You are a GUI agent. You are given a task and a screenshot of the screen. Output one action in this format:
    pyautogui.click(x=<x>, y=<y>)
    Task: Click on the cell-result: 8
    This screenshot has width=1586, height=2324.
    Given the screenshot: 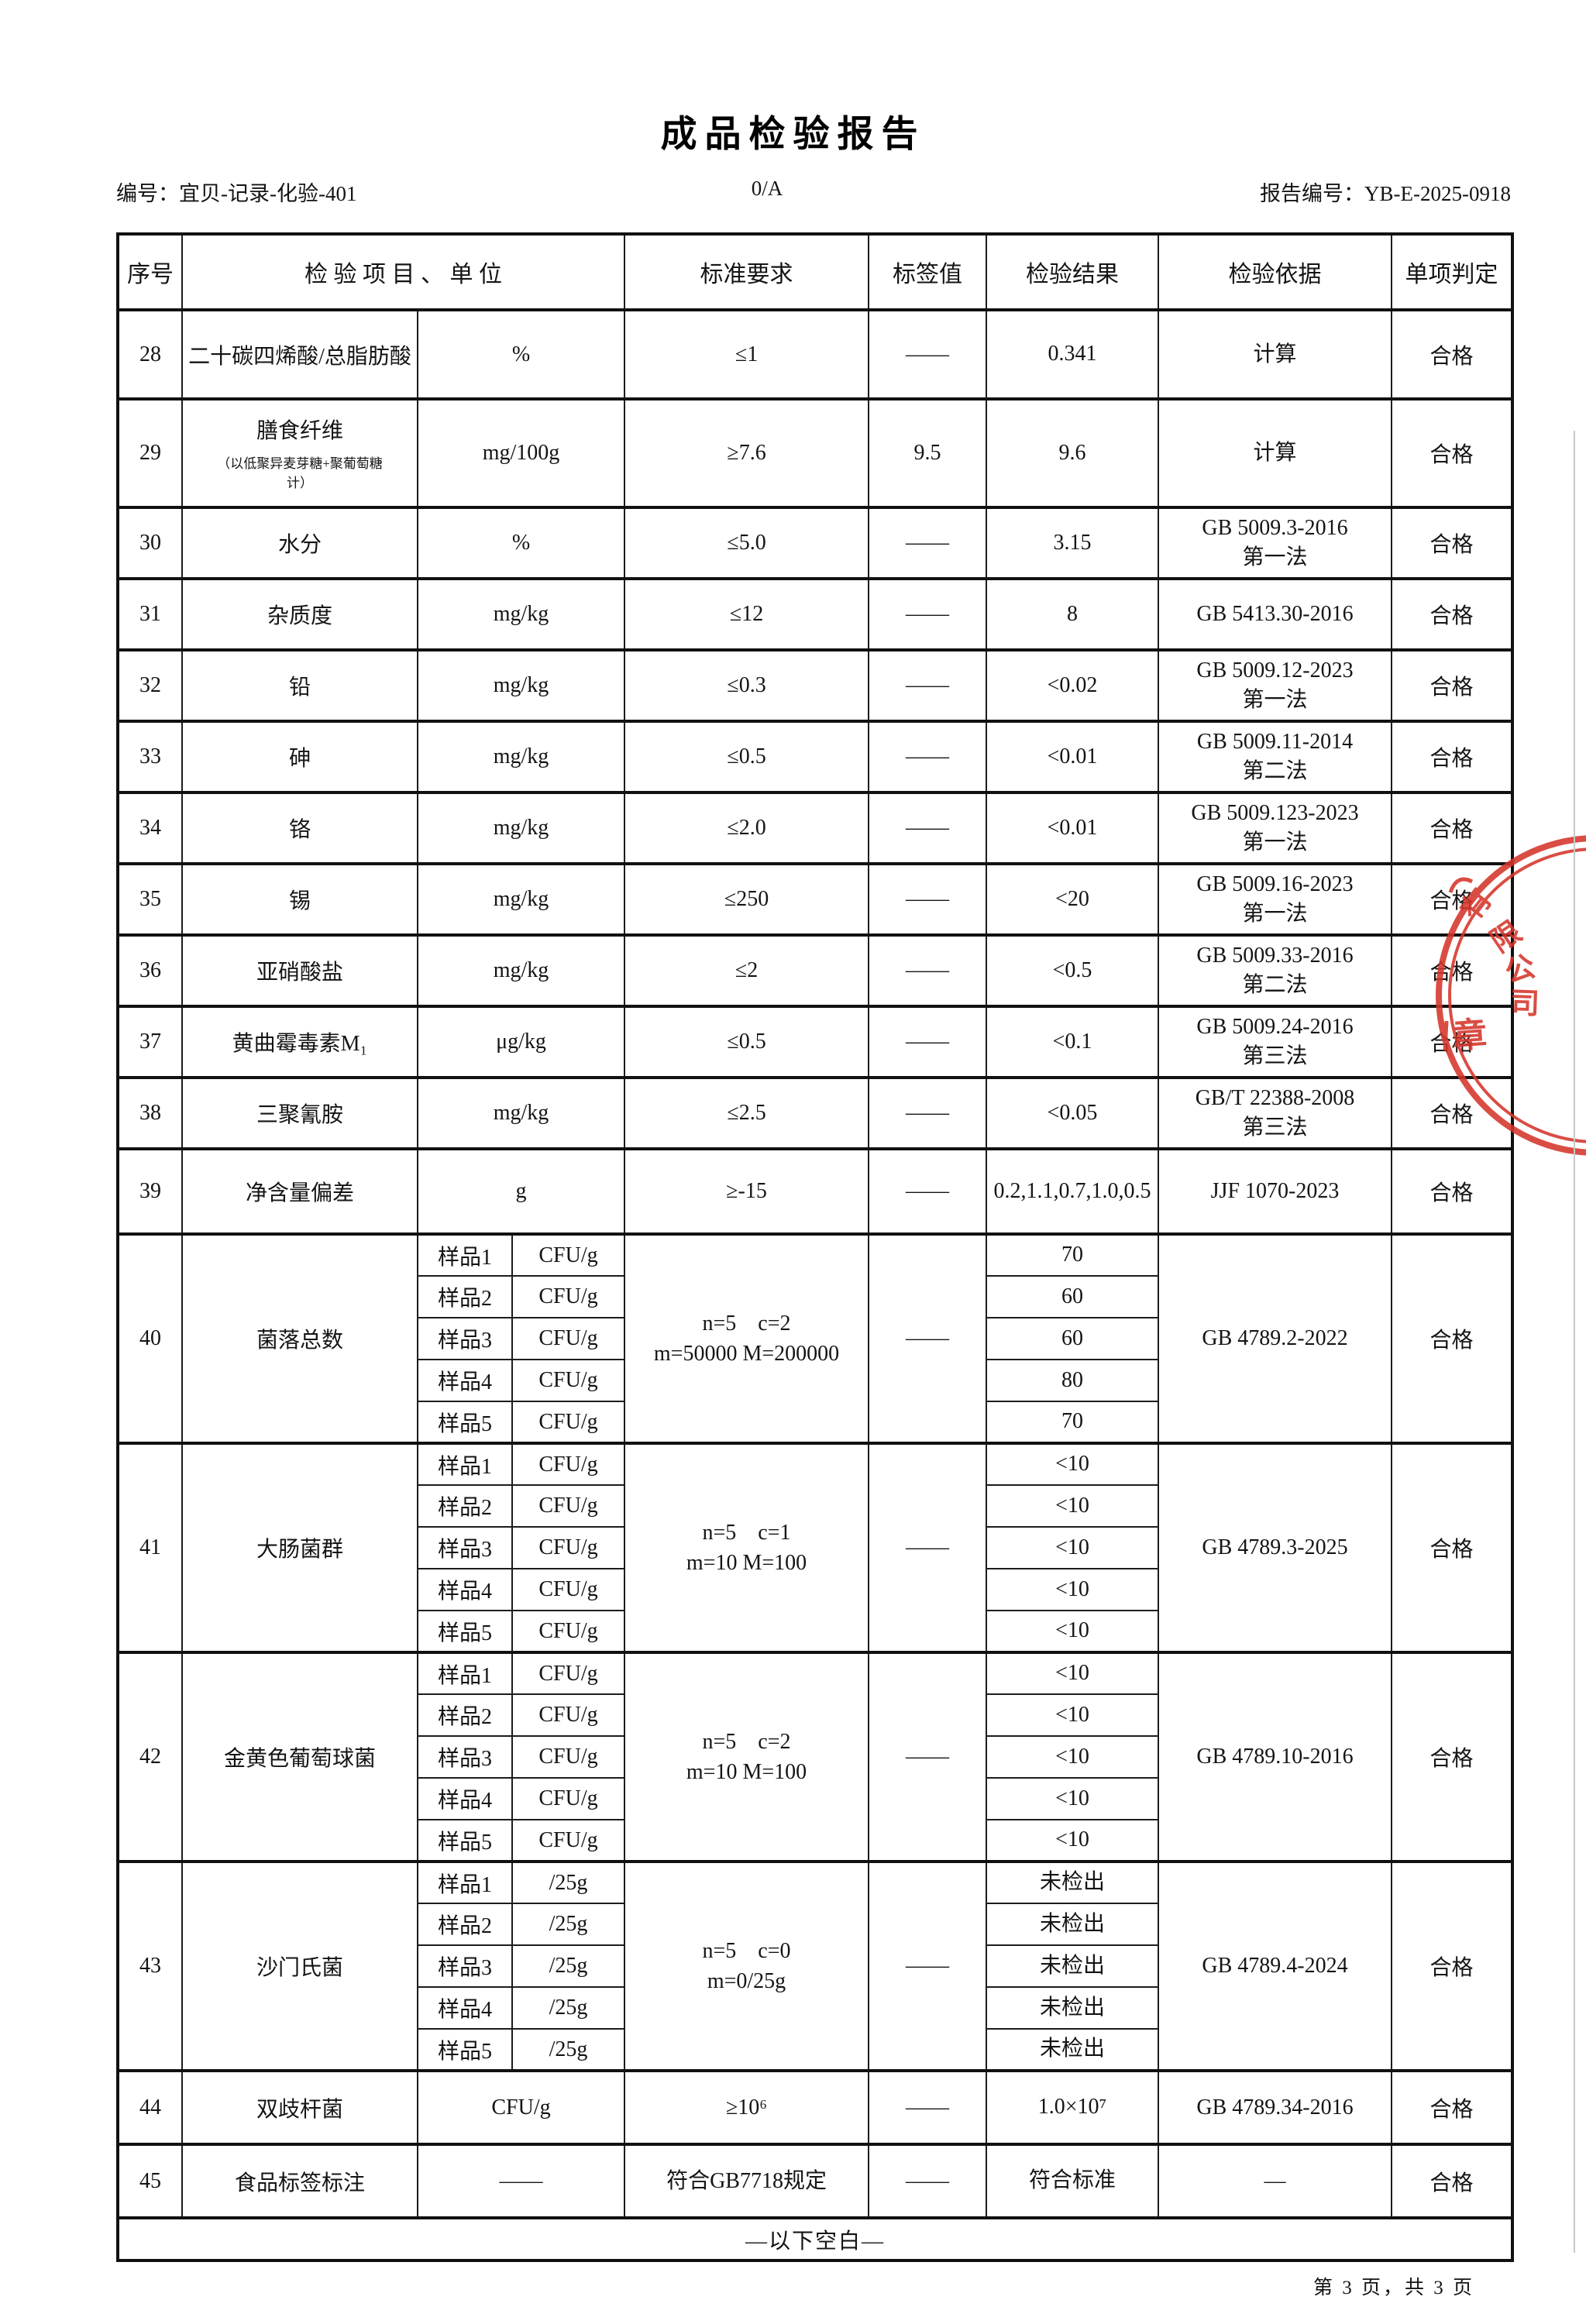 What is the action you would take?
    pyautogui.click(x=1073, y=614)
    